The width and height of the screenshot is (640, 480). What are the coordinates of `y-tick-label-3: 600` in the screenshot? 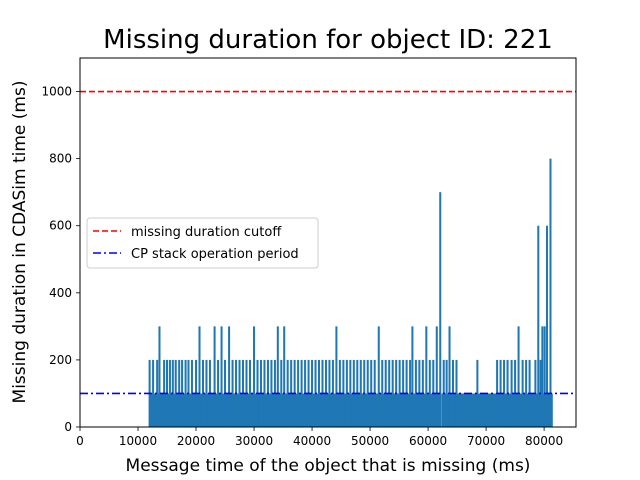 It's located at (60, 226).